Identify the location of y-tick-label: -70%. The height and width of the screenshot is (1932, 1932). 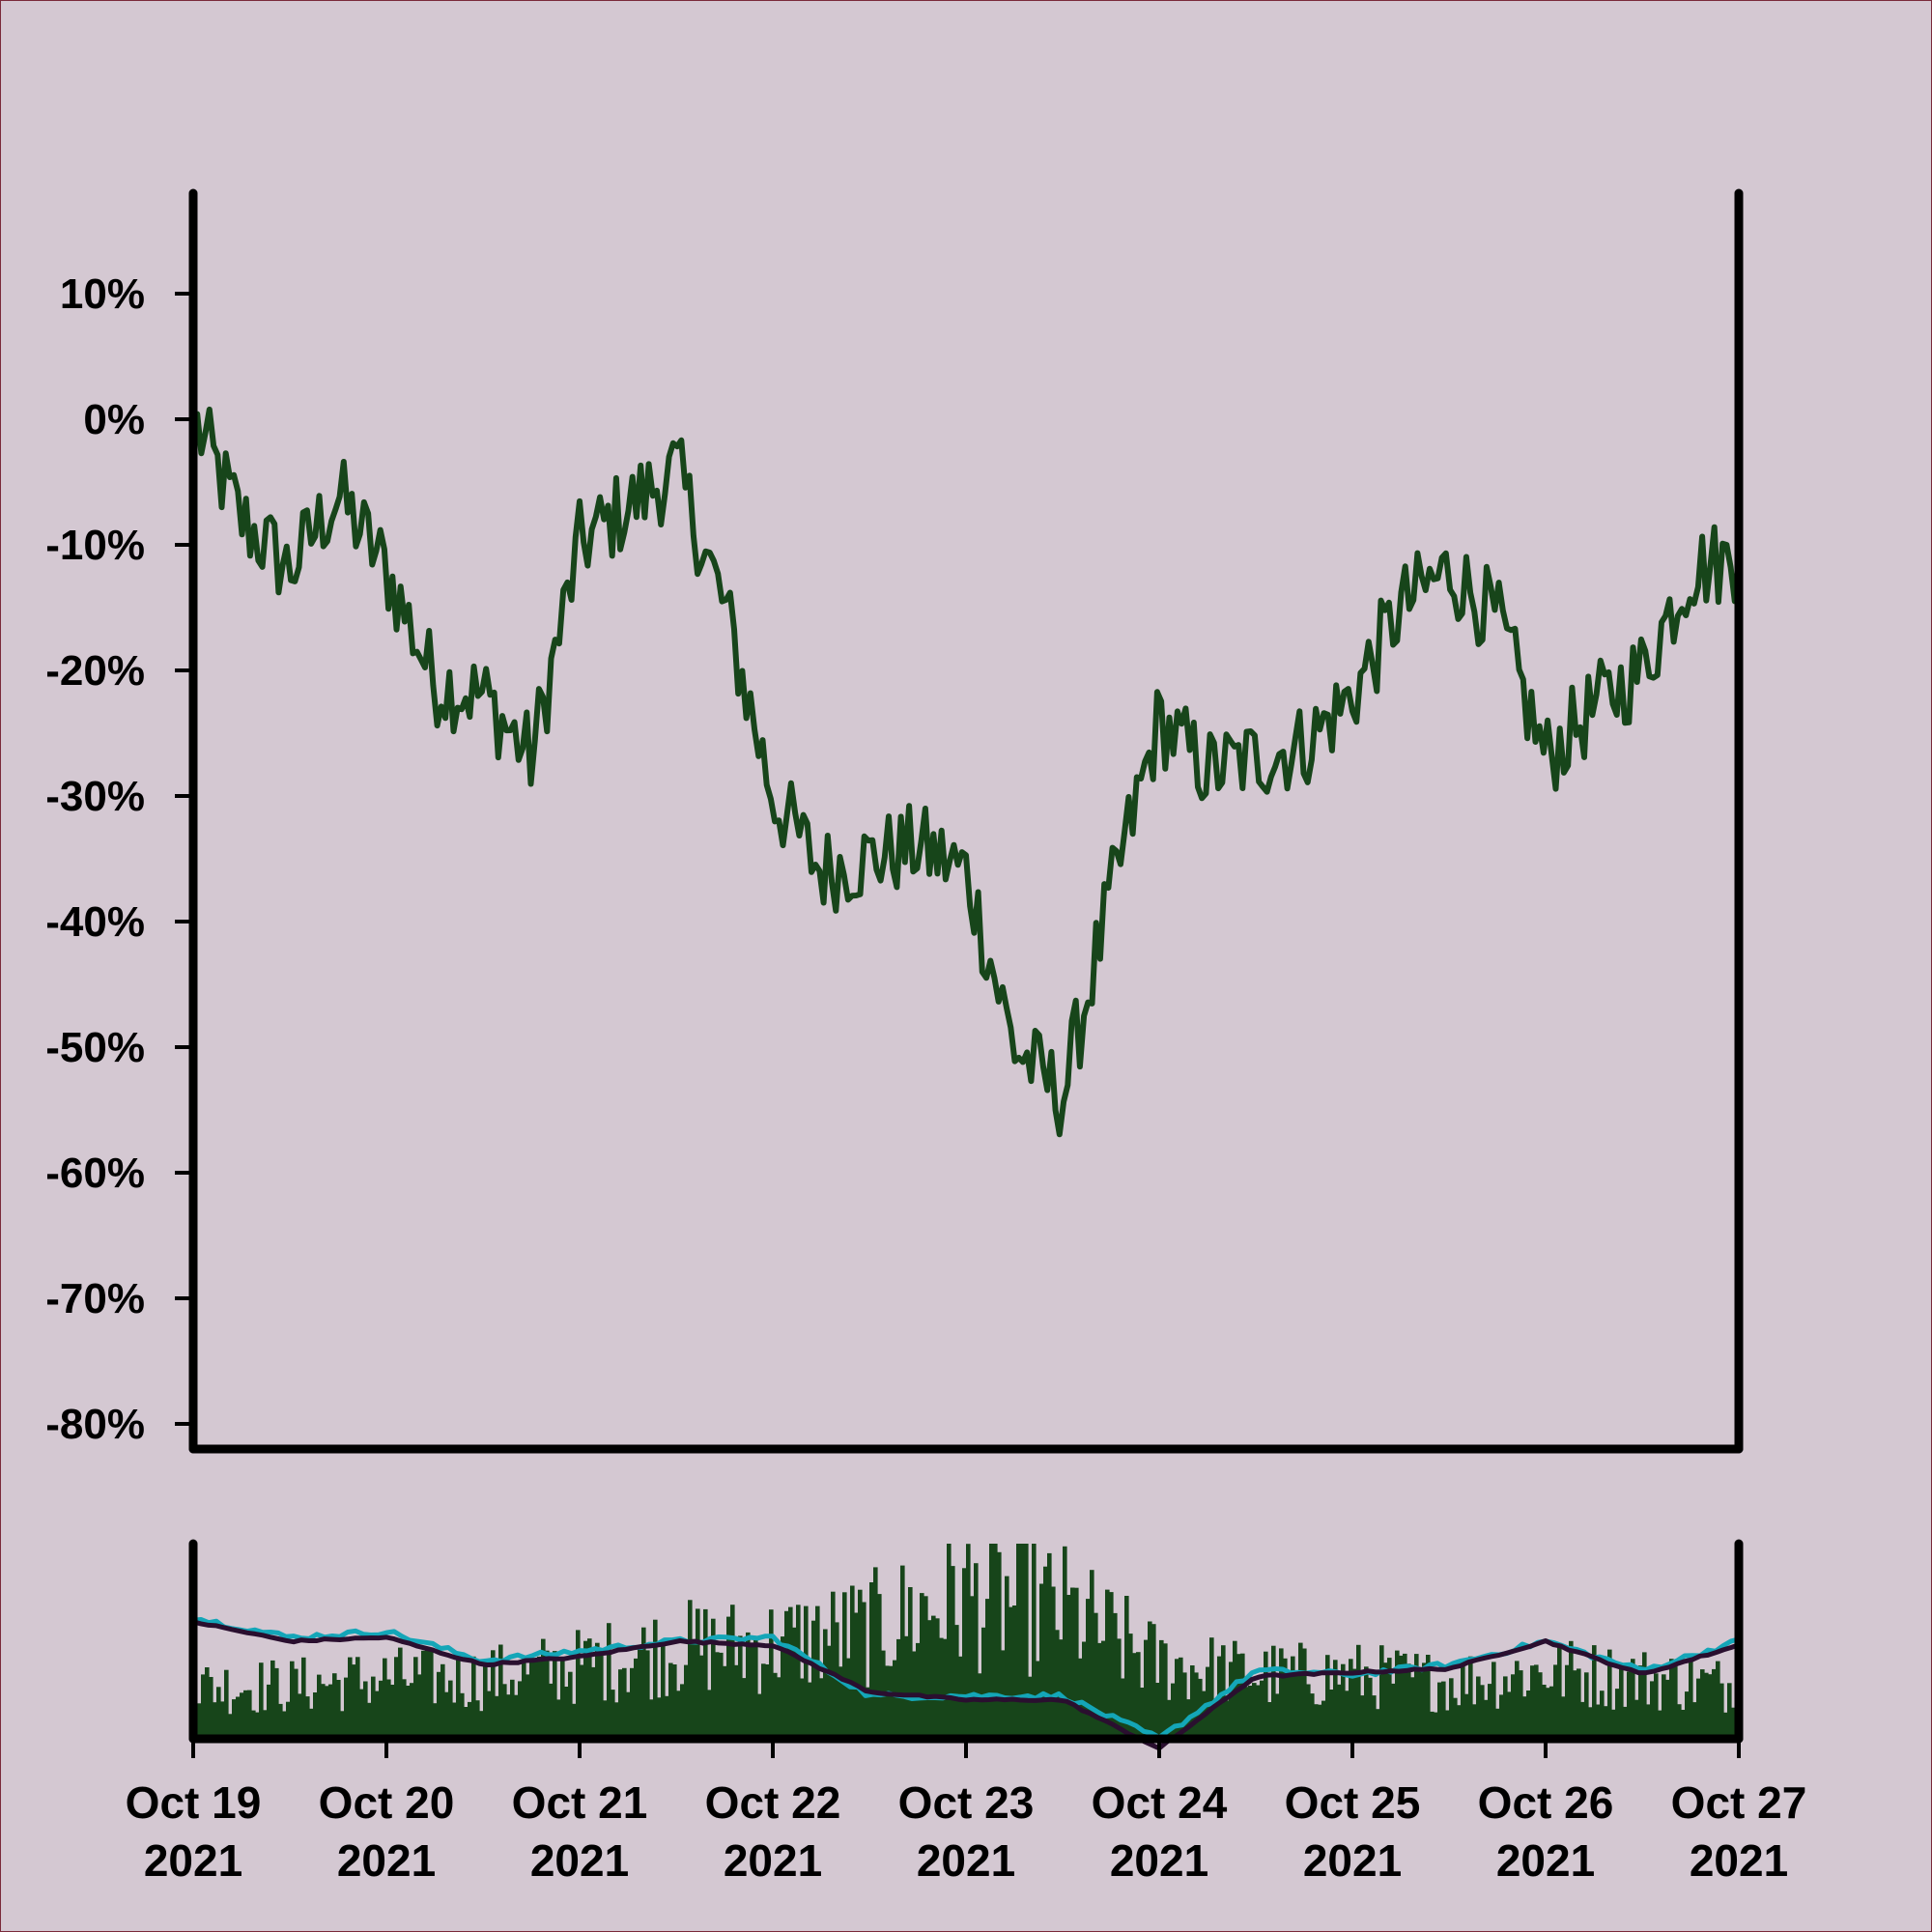
(95, 1298).